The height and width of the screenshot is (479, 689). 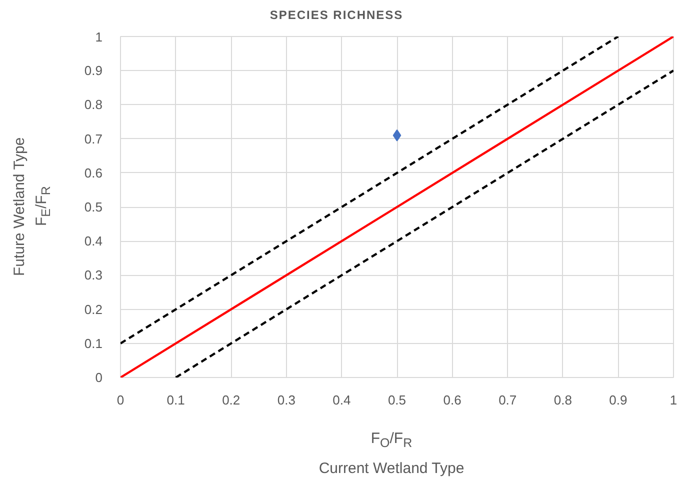 I want to click on y-tick-label: 0.4, so click(x=93, y=241).